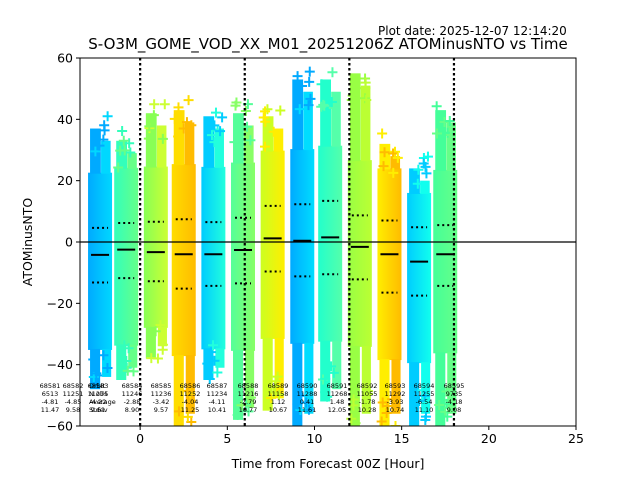 The width and height of the screenshot is (640, 480). Describe the element at coordinates (402, 438) in the screenshot. I see `x-tick-label: 15` at that location.